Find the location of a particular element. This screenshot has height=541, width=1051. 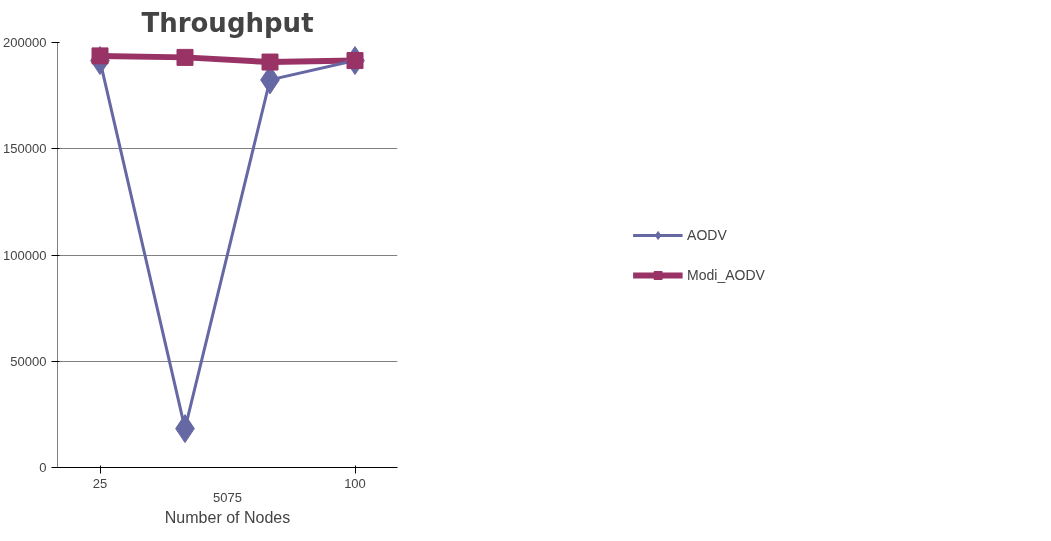

x-axis-title: Number of Nodes is located at coordinates (227, 517).